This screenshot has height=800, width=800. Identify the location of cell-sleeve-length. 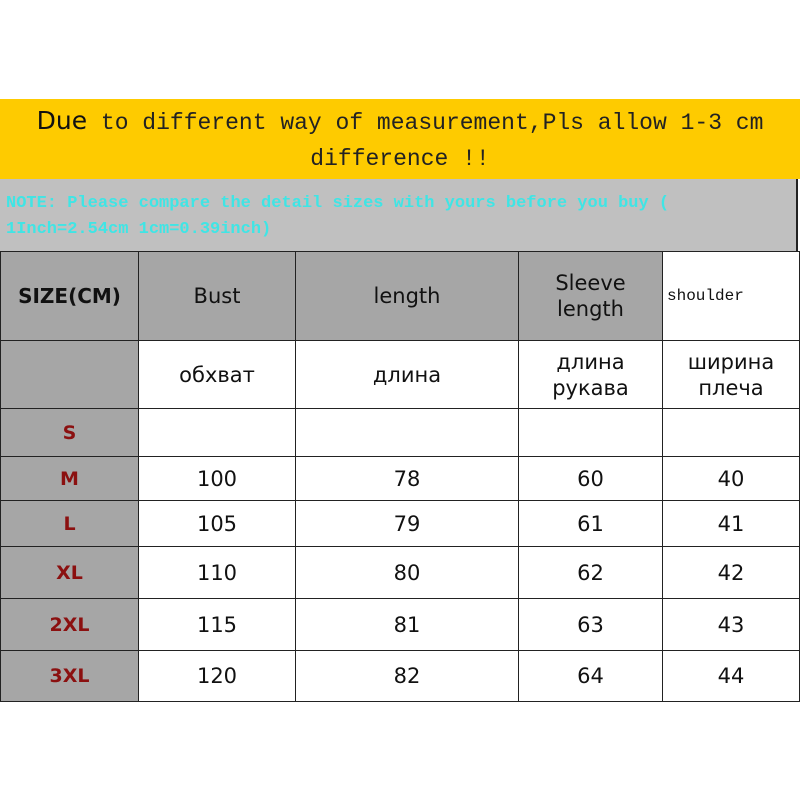
(590, 432).